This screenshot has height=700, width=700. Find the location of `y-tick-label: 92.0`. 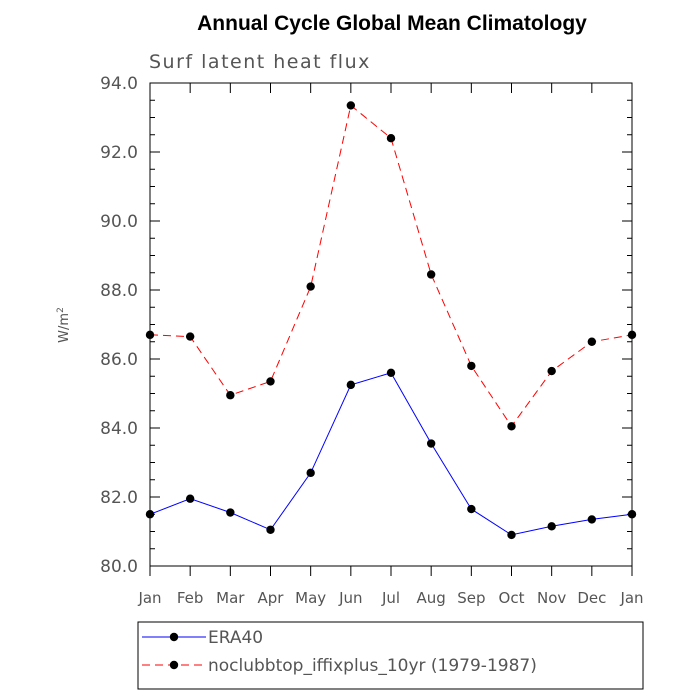

y-tick-label: 92.0 is located at coordinates (119, 153).